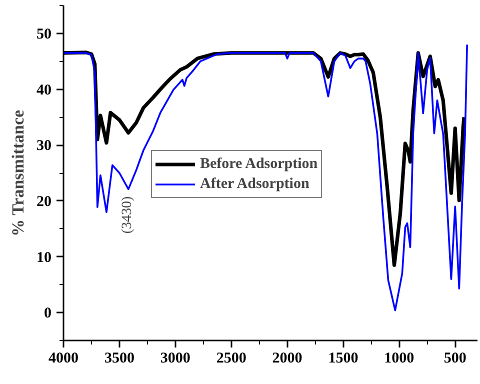  Describe the element at coordinates (259, 164) in the screenshot. I see `legend-label: Before Adsorption` at that location.